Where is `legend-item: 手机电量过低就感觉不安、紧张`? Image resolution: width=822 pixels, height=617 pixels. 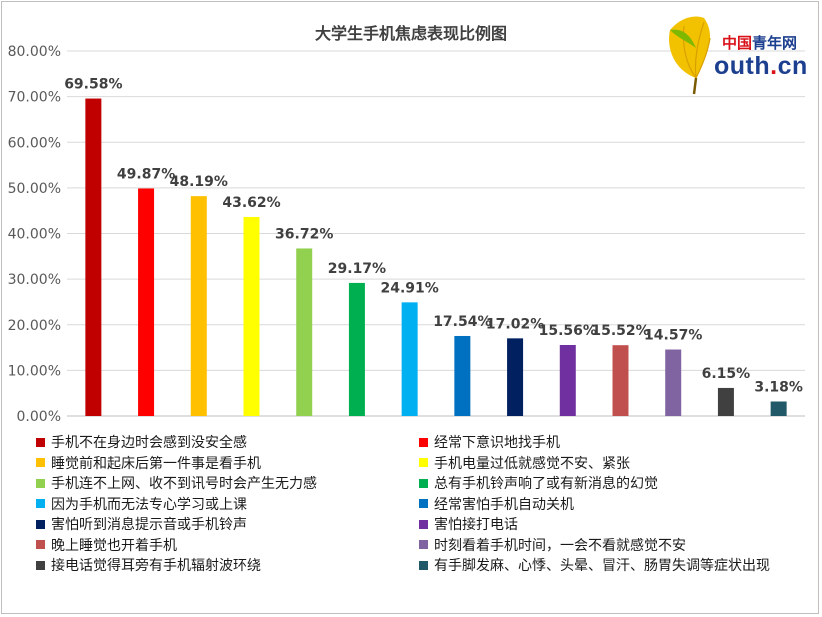 legend-item: 手机电量过低就感觉不安、紧张 is located at coordinates (524, 463).